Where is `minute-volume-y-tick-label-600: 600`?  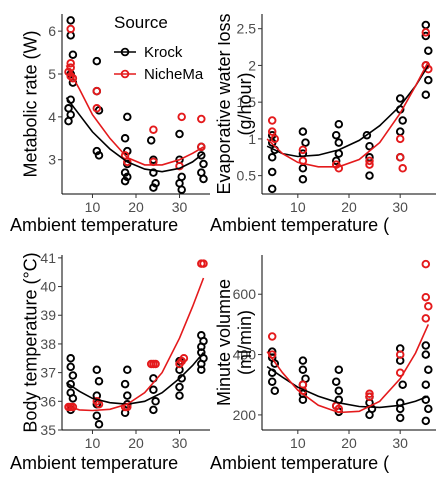
minute-volume-y-tick-label-600: 600 is located at coordinates (245, 294).